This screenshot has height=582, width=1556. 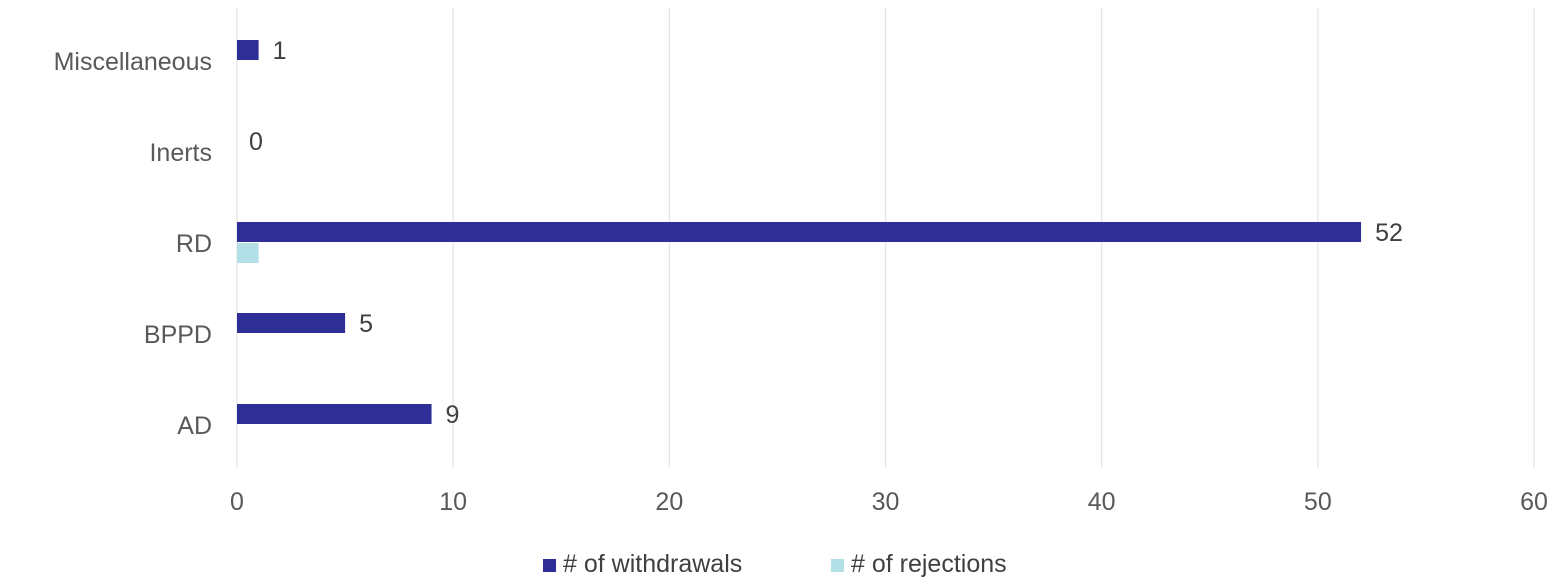 I want to click on x-tick-label-50: 50, so click(x=1318, y=502).